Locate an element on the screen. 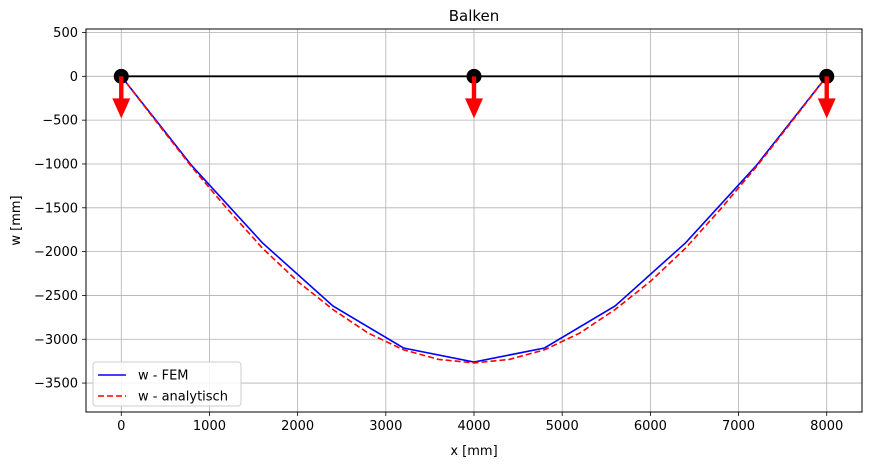 The width and height of the screenshot is (871, 468). y-tick-label: −2000 is located at coordinates (56, 252).